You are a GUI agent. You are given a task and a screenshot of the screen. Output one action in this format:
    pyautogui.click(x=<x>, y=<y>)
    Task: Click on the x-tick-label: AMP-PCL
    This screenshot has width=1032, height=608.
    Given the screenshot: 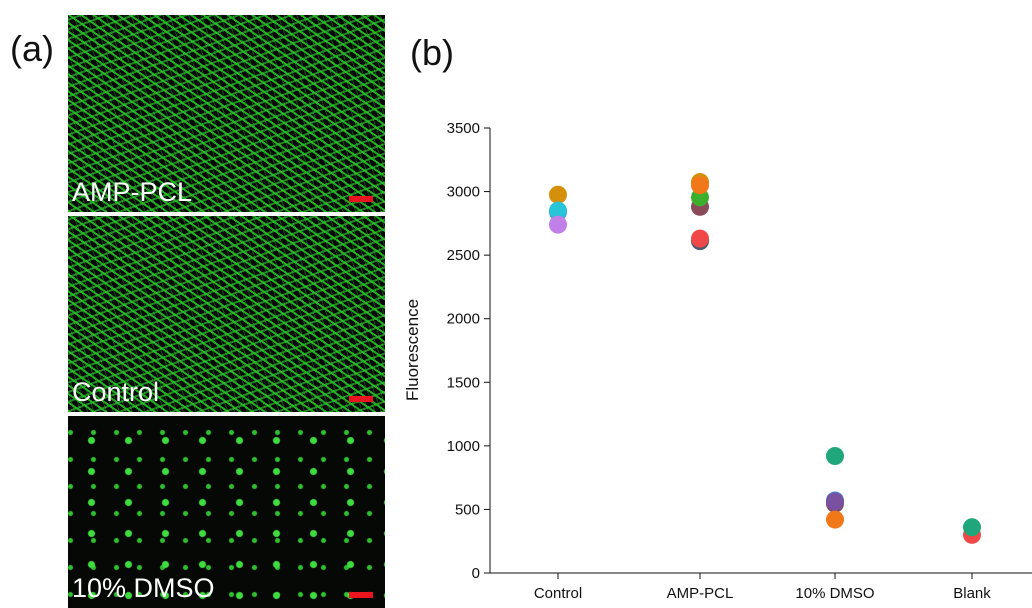 What is the action you would take?
    pyautogui.click(x=700, y=593)
    